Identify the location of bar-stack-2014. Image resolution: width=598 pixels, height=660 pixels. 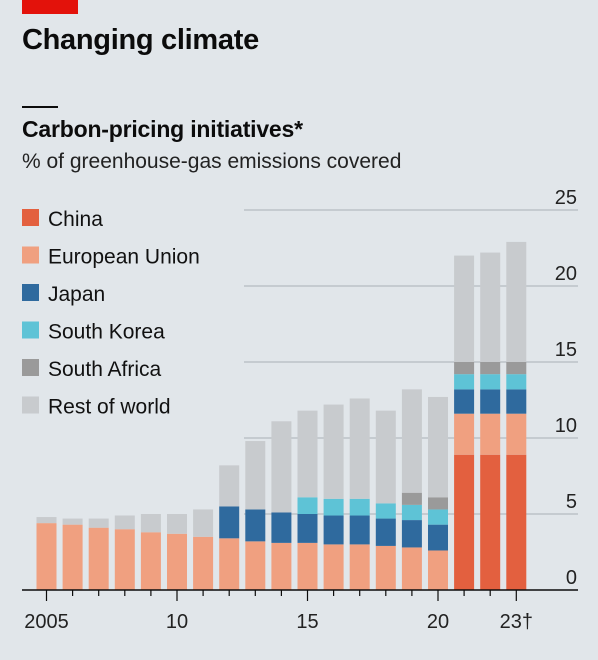
(281, 505).